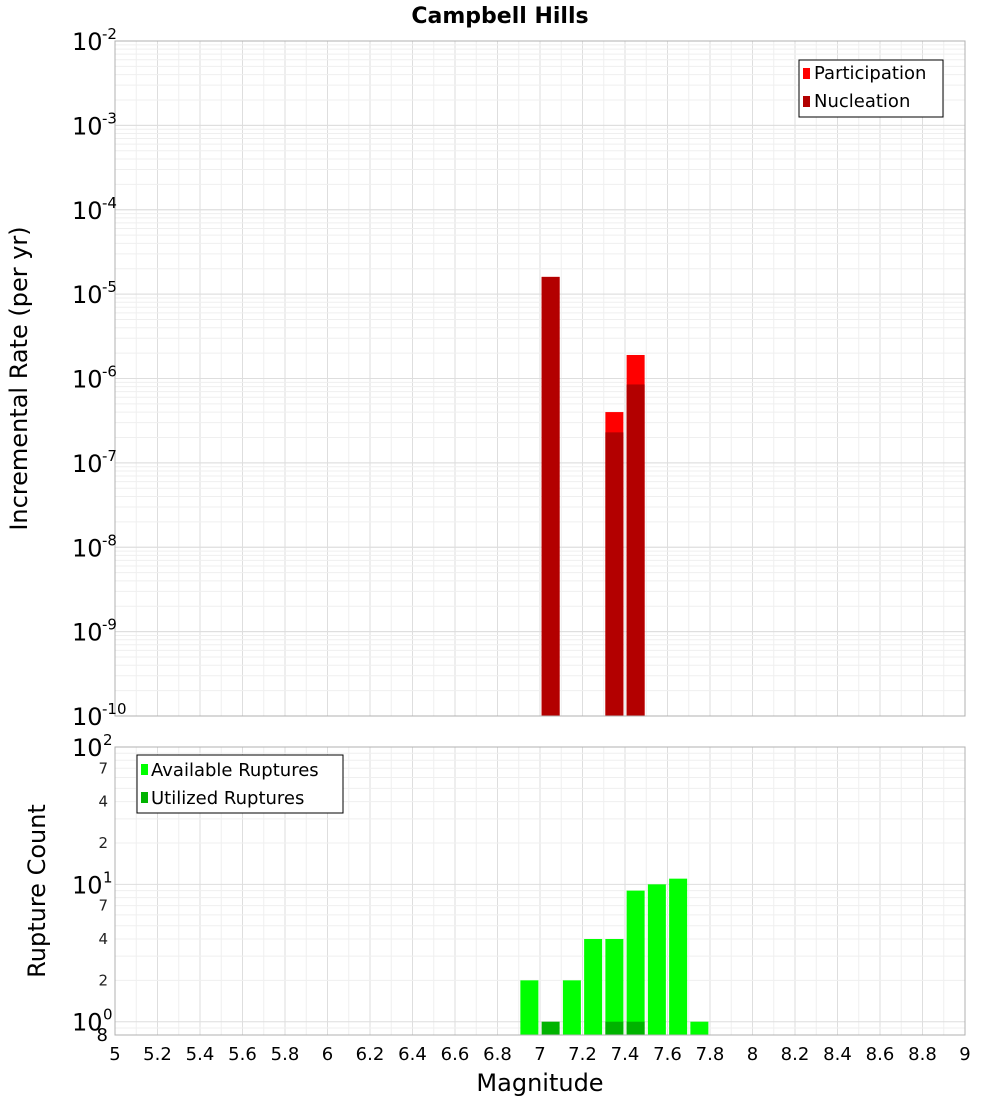 The height and width of the screenshot is (1100, 1000). Describe the element at coordinates (114, 1054) in the screenshot. I see `x-tick-label: 5` at that location.